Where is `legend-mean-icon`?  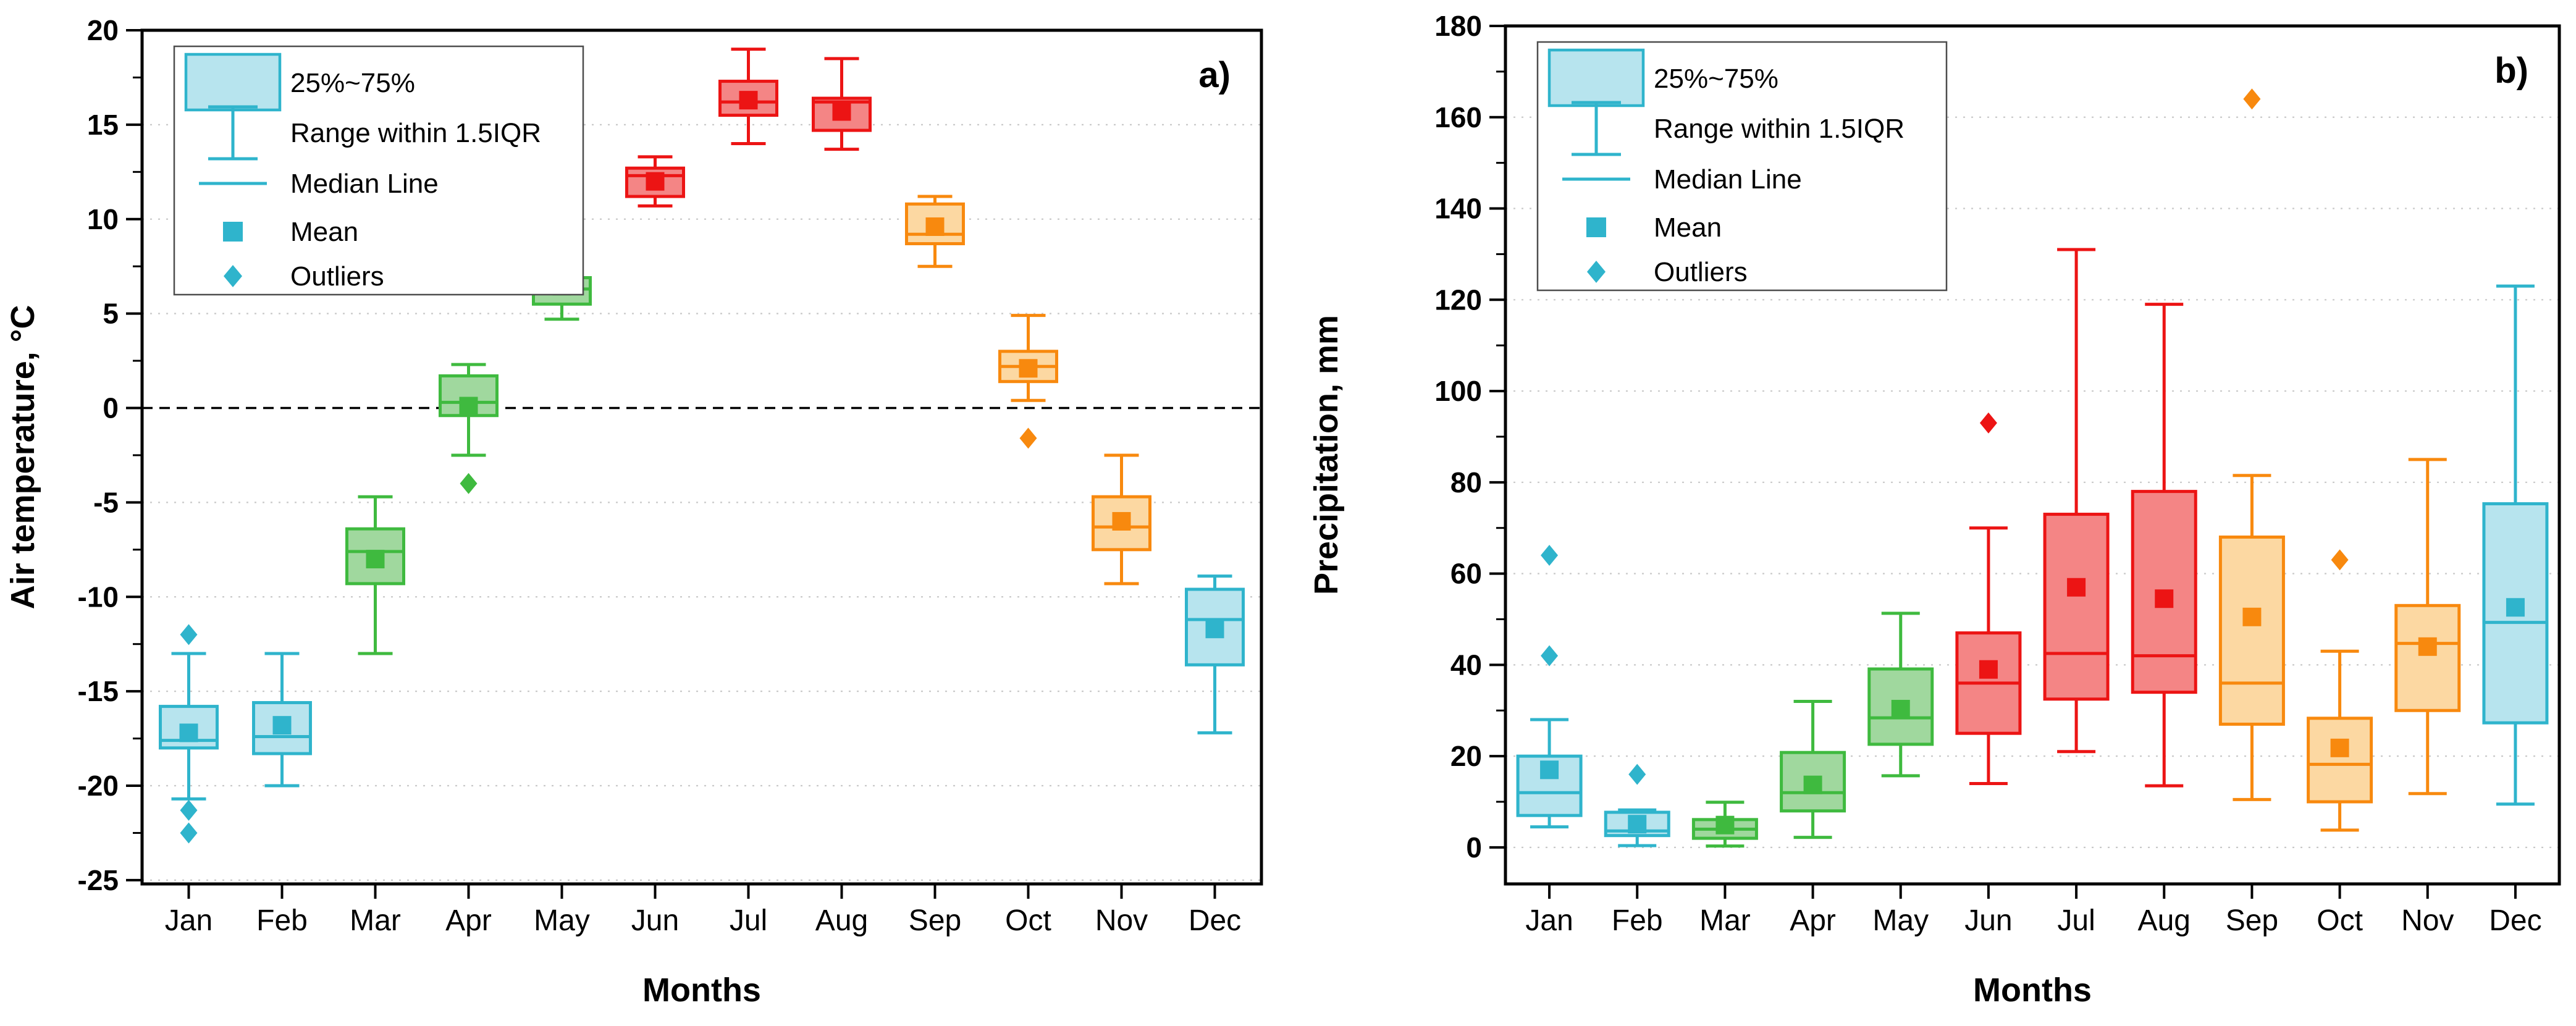
legend-mean-icon is located at coordinates (233, 232).